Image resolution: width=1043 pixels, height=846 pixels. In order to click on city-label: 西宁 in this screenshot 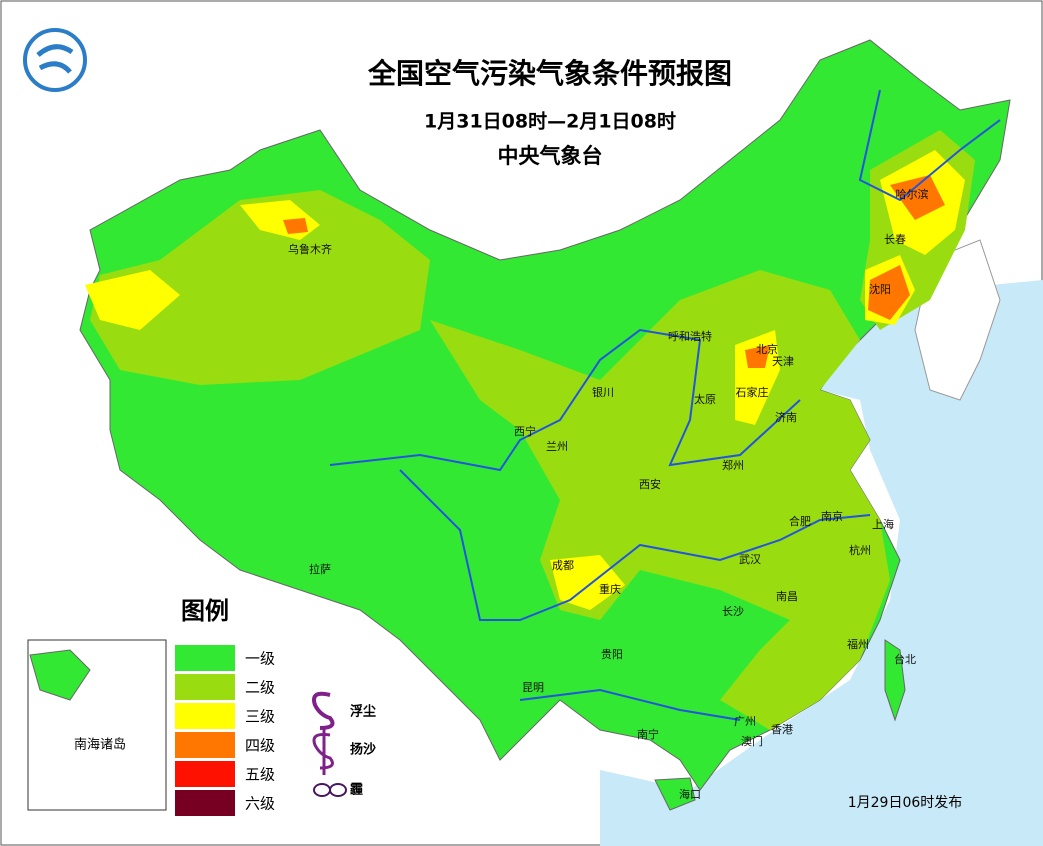, I will do `click(525, 431)`.